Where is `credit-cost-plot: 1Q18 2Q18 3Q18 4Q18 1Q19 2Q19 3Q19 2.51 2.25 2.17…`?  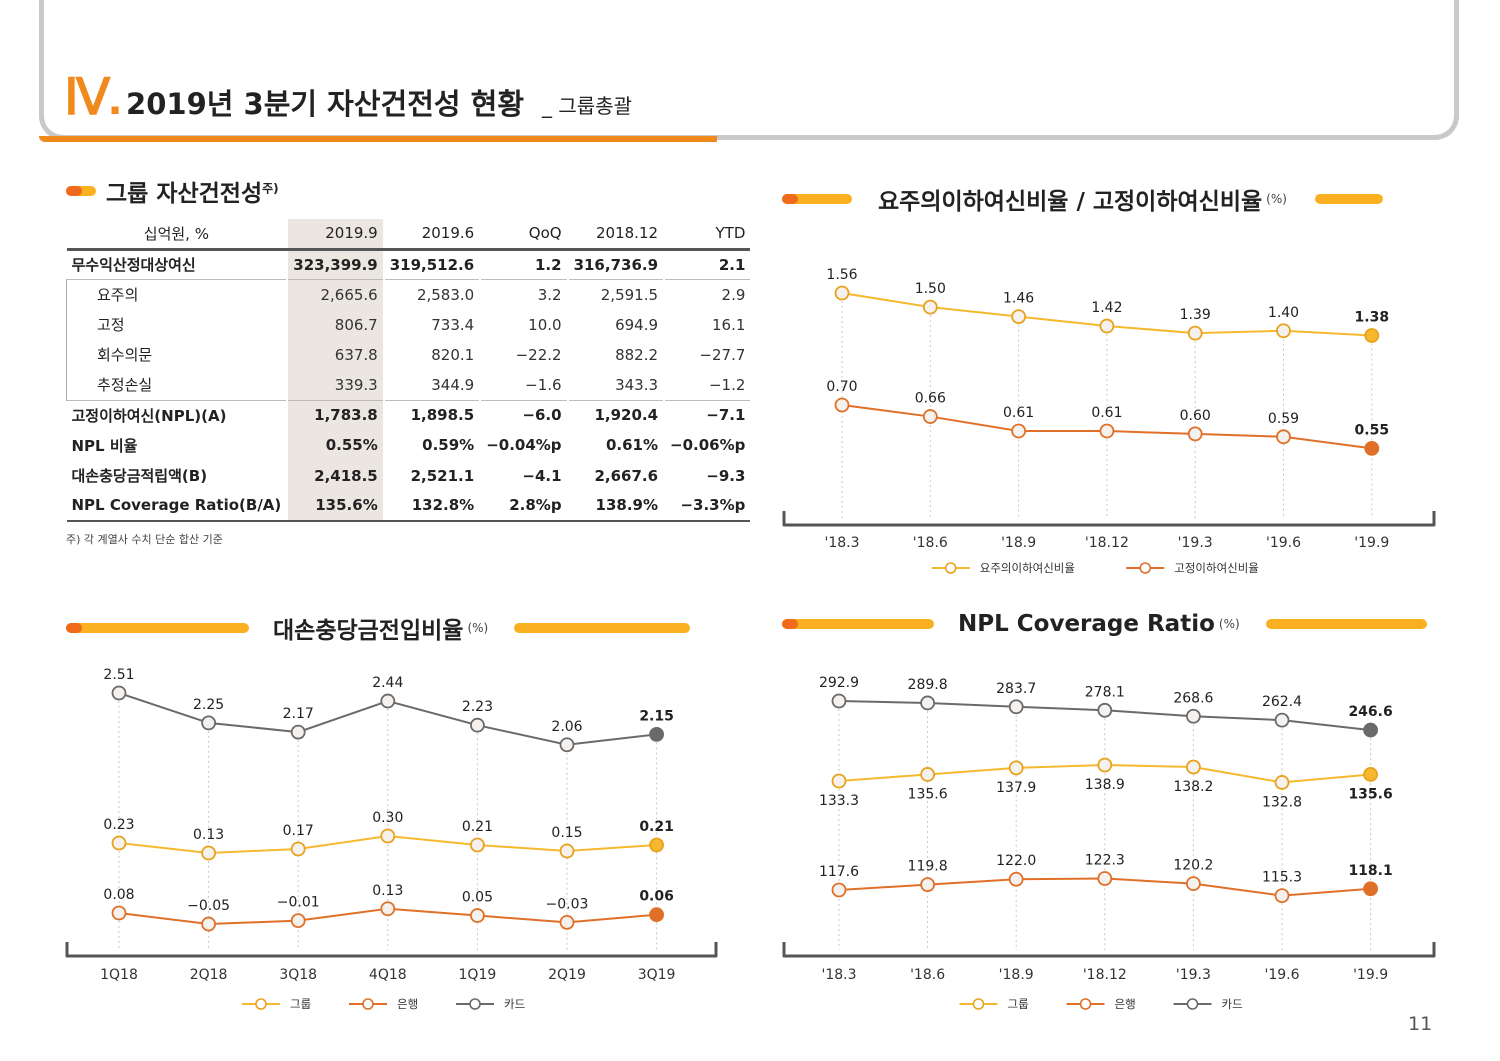 credit-cost-plot: 1Q18 2Q18 3Q18 4Q18 1Q19 2Q19 3Q19 2.51 2.25 2.17… is located at coordinates (391, 839).